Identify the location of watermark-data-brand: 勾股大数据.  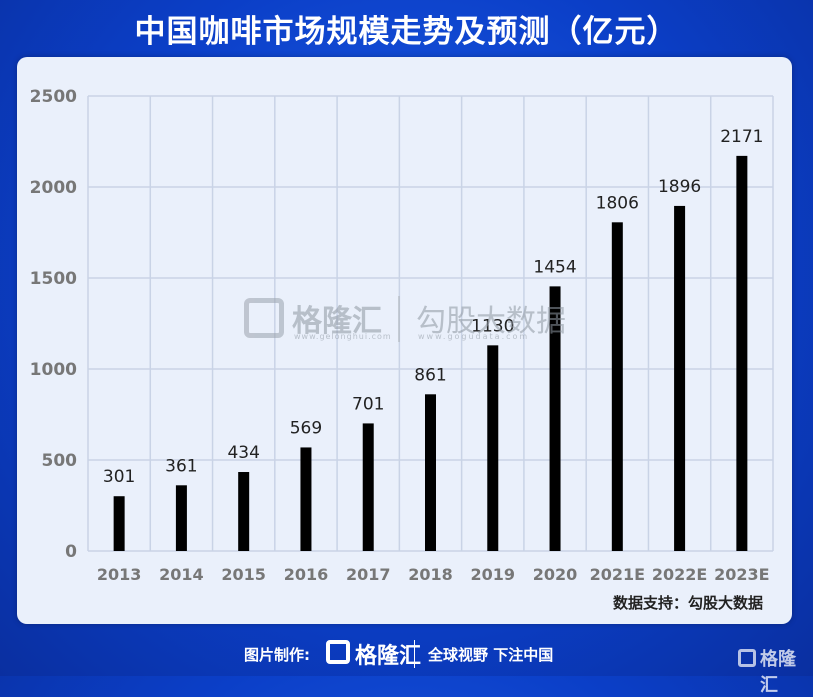
(491, 321).